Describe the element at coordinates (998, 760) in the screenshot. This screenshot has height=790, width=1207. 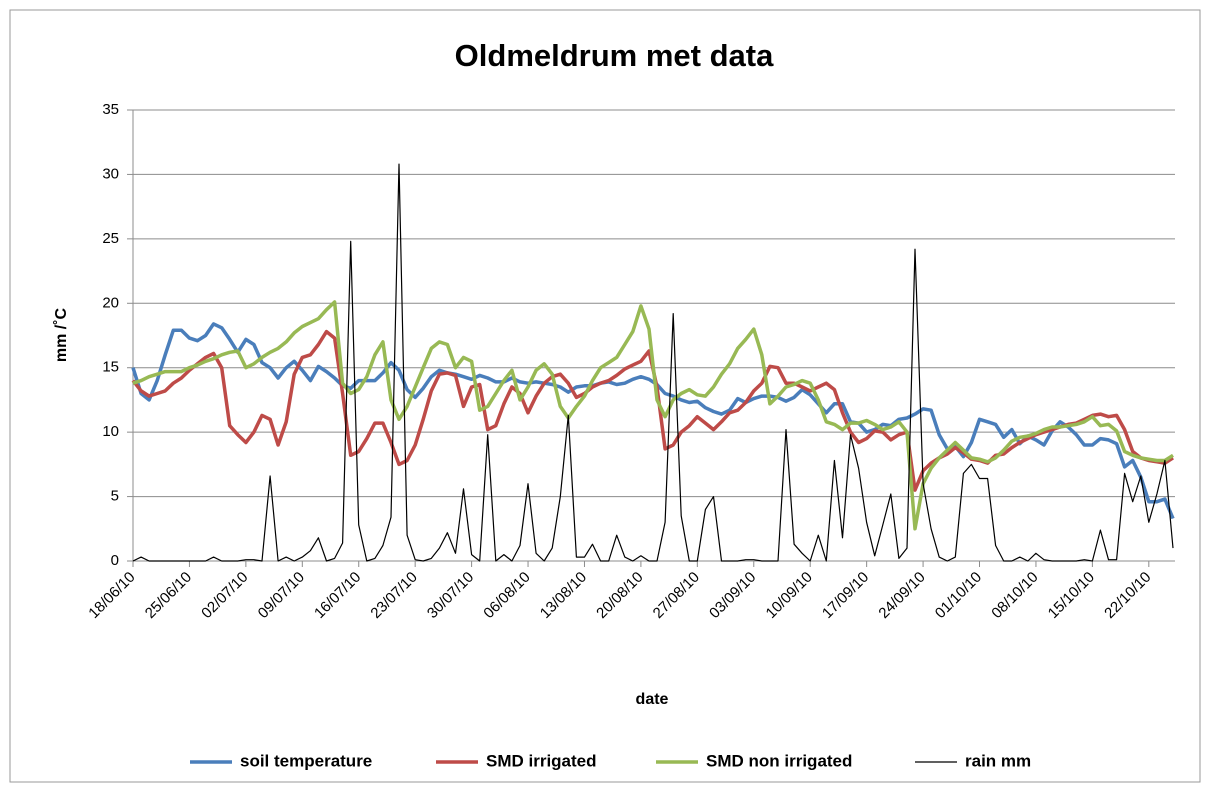
I see `legend-label: rain mm` at that location.